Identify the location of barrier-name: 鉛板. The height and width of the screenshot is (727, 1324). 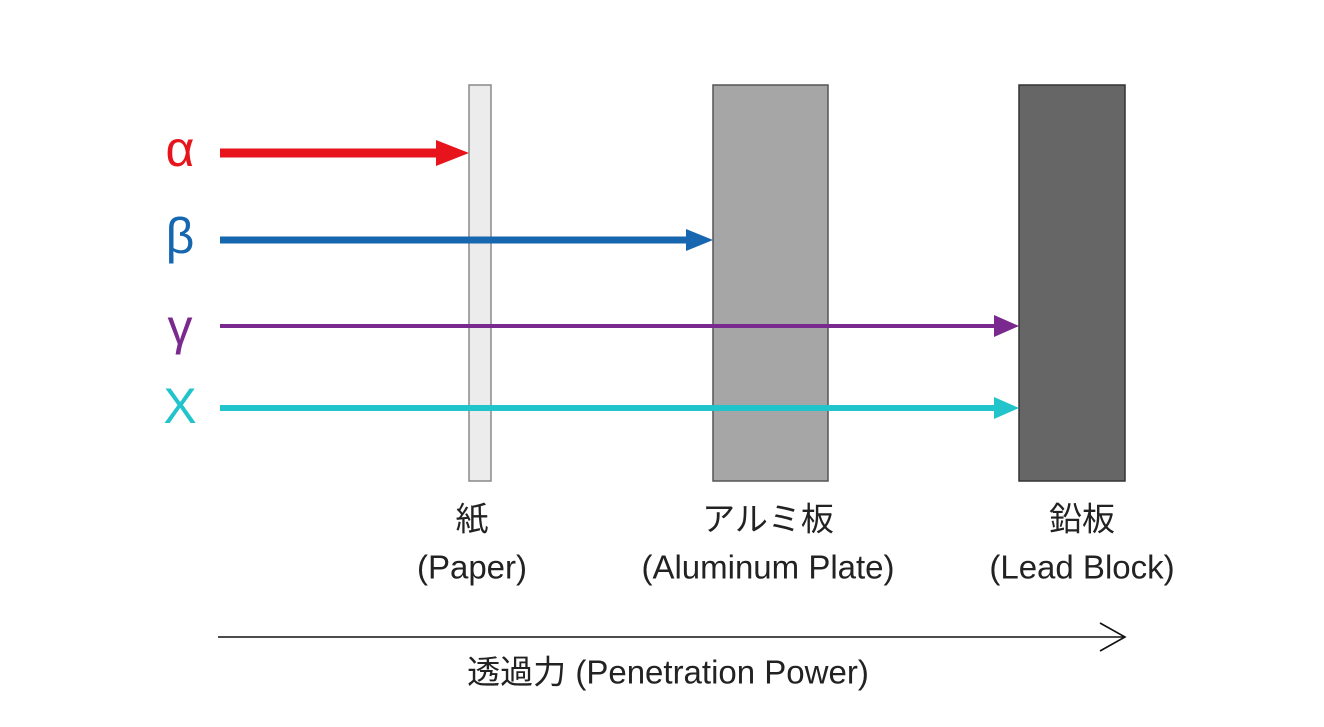
(1082, 519).